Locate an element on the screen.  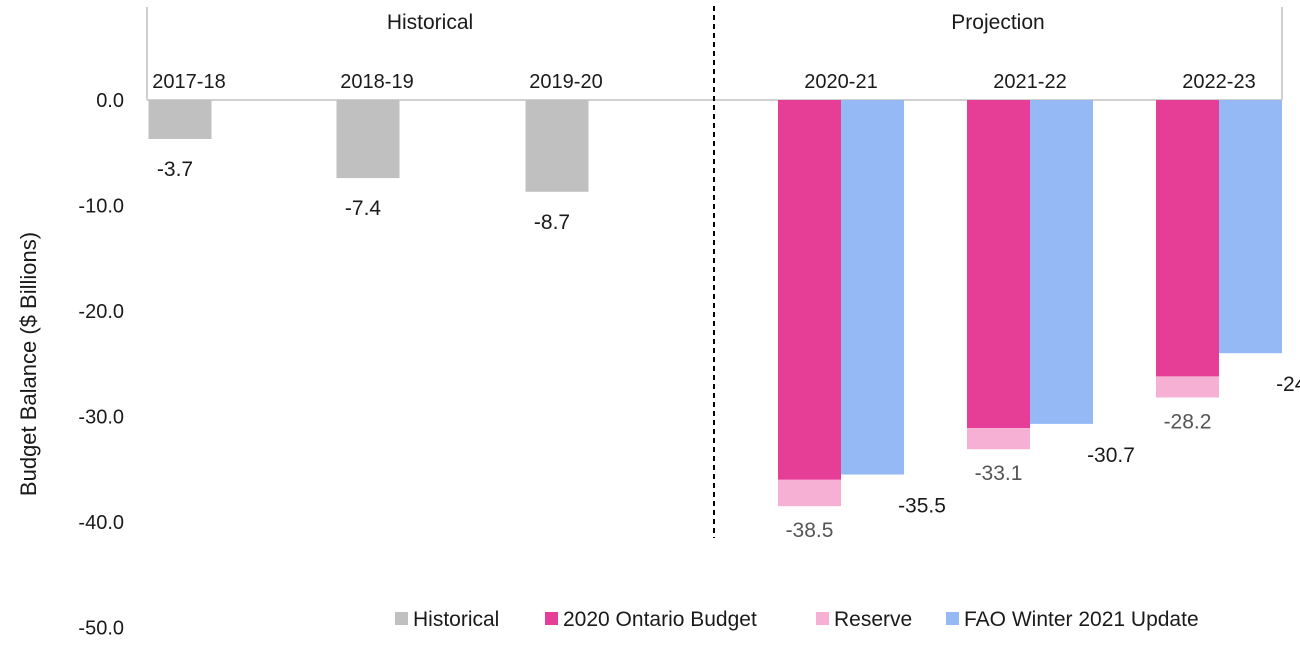
budget-total-label: -28.2 is located at coordinates (1188, 422).